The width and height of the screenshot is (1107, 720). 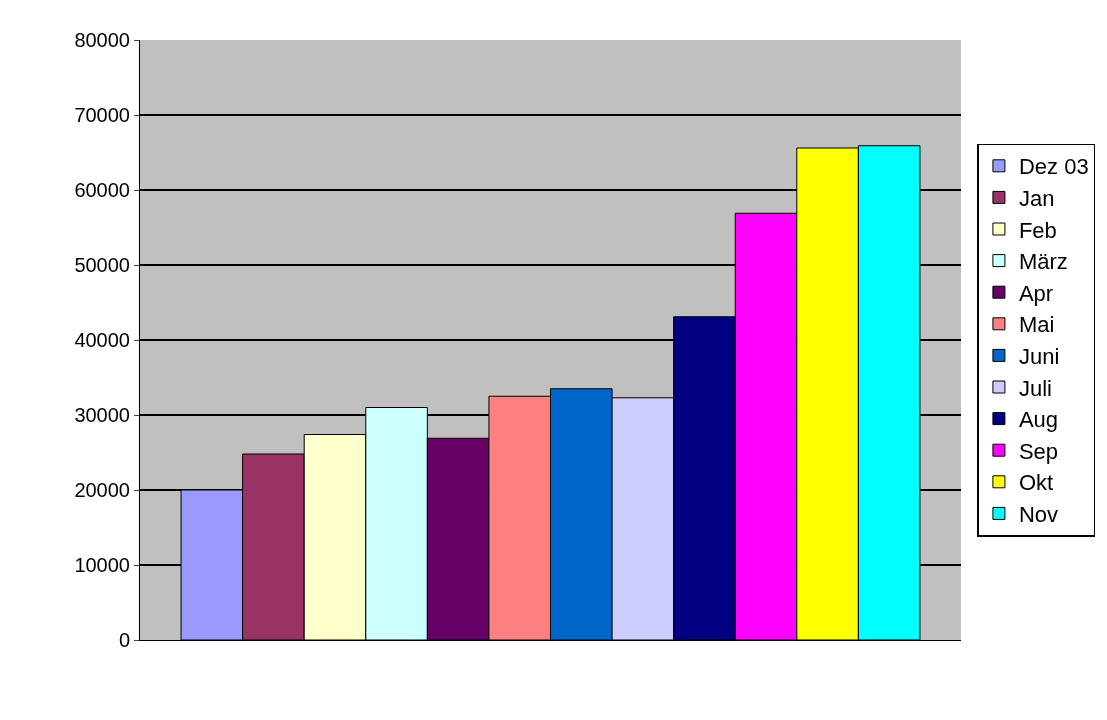 I want to click on y-tick-label: 40000, so click(x=102, y=340).